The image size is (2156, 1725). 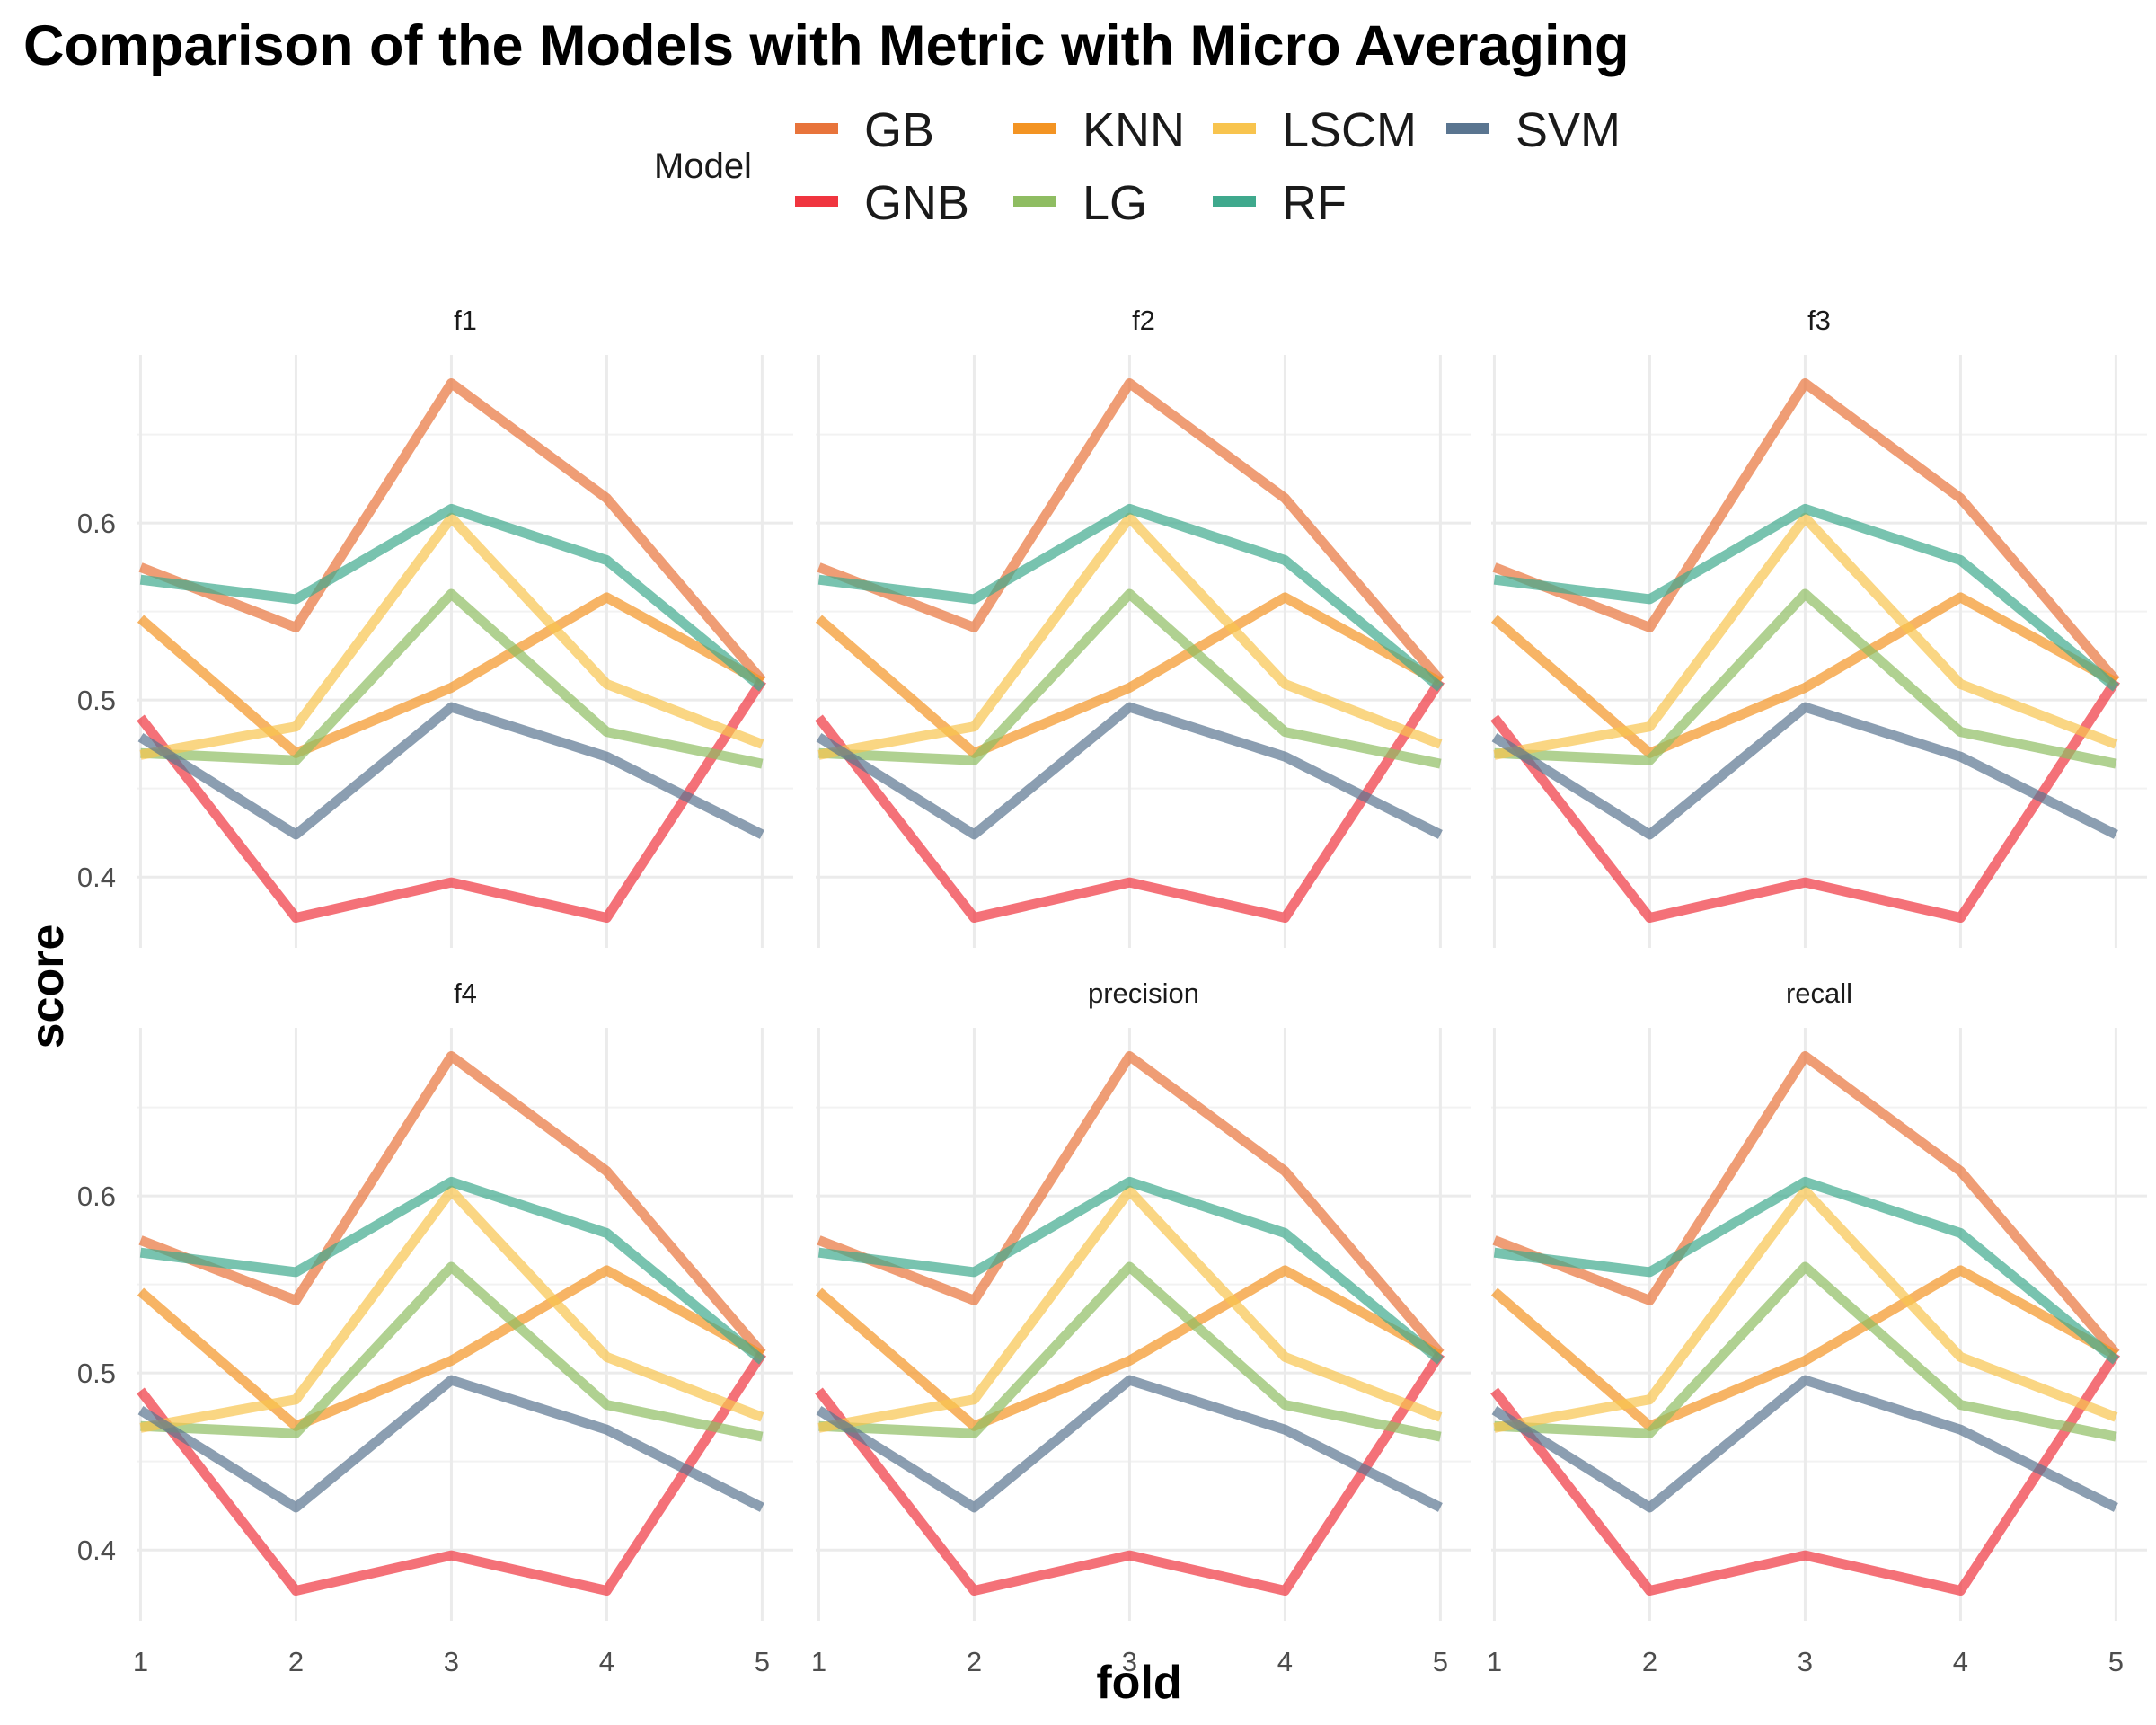 What do you see at coordinates (1819, 994) in the screenshot?
I see `panel-strip-label: recall` at bounding box center [1819, 994].